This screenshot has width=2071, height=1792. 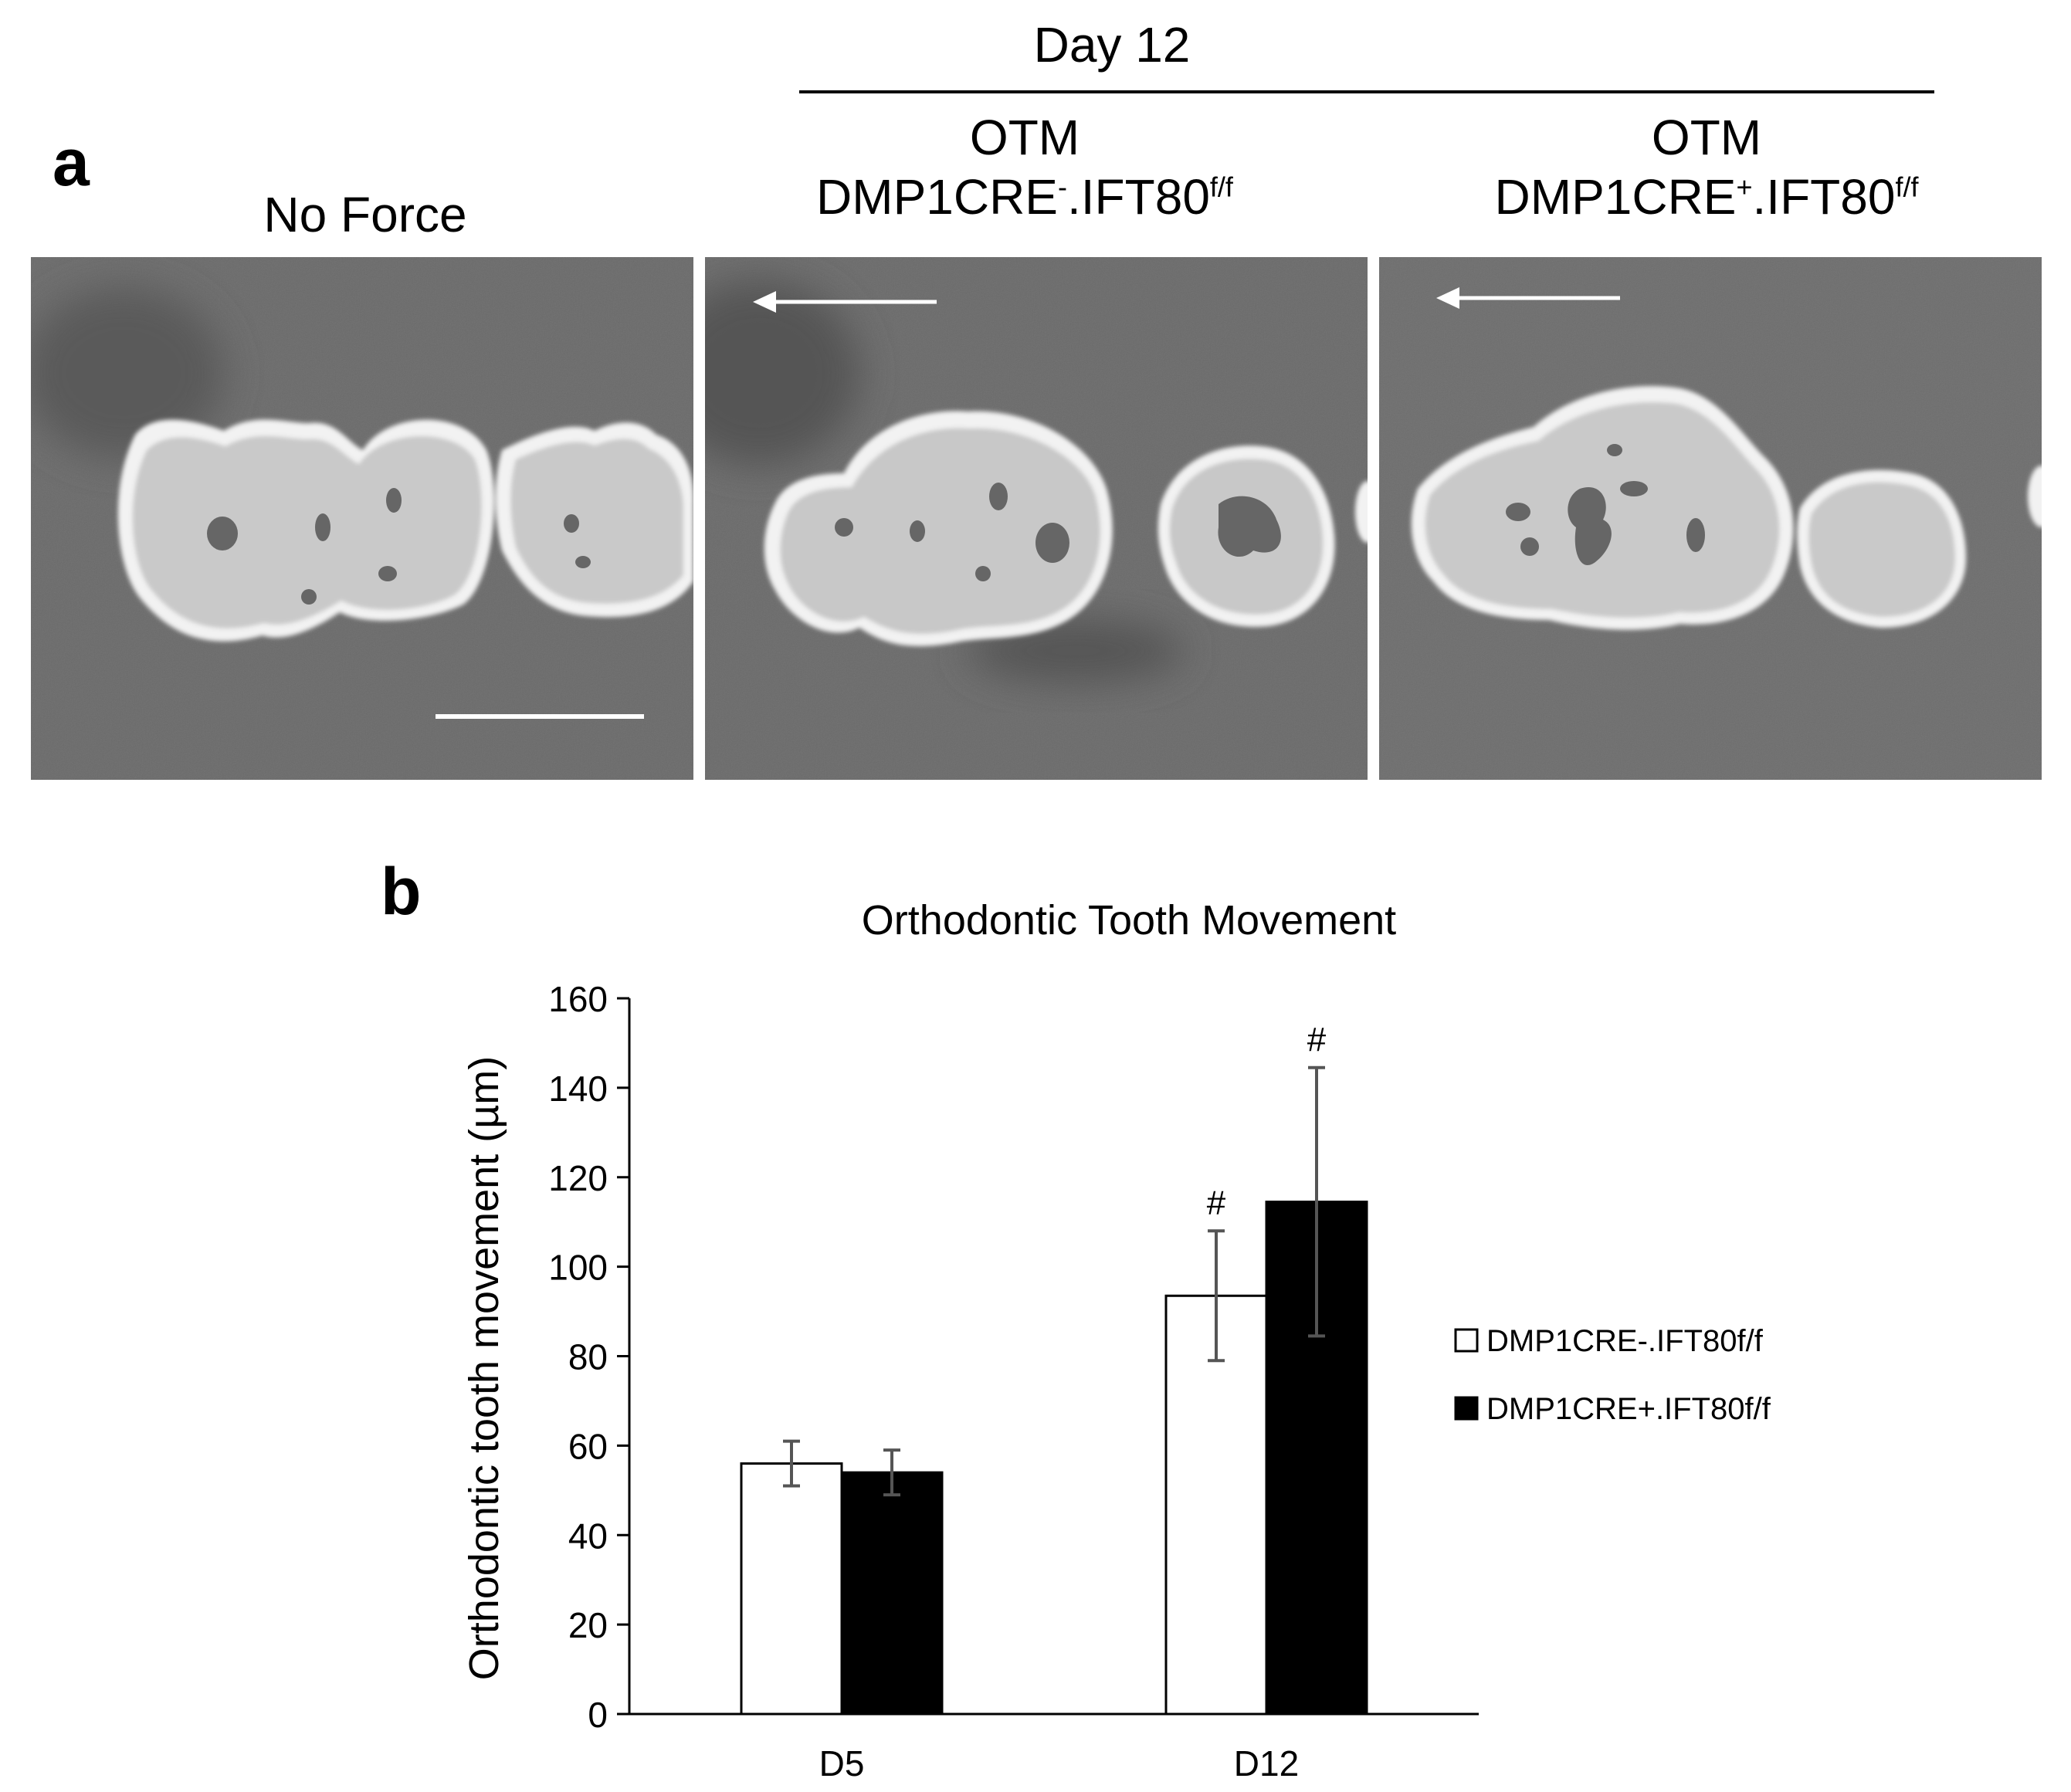 I want to click on chart-title: Orthodontic Tooth Movement, so click(x=1129, y=920).